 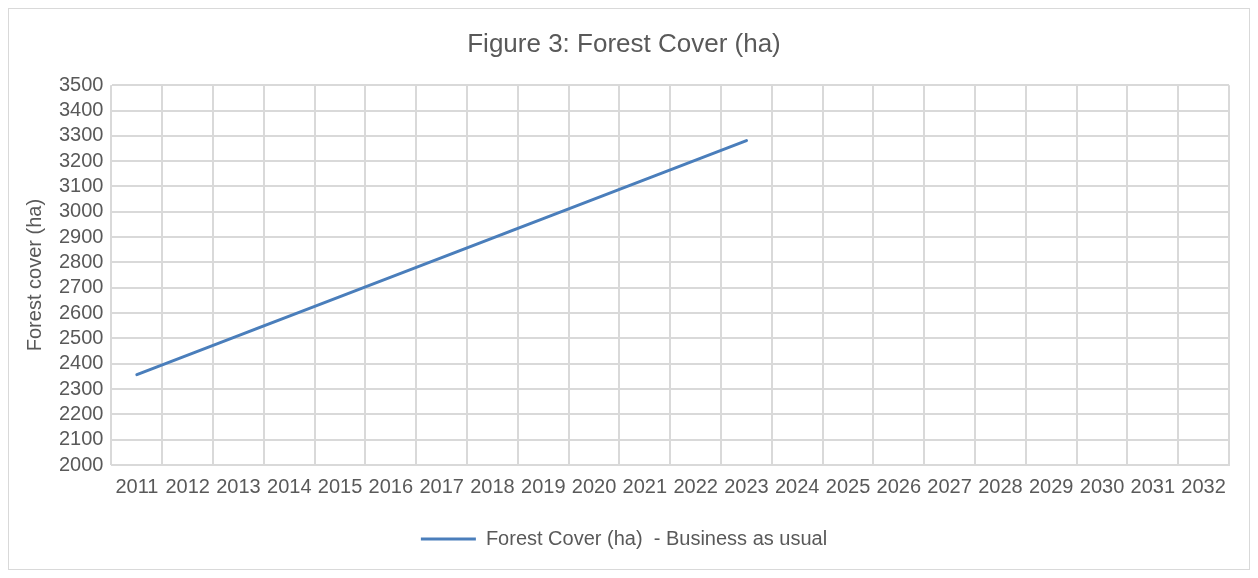 What do you see at coordinates (340, 485) in the screenshot?
I see `x-tick-label: 2015` at bounding box center [340, 485].